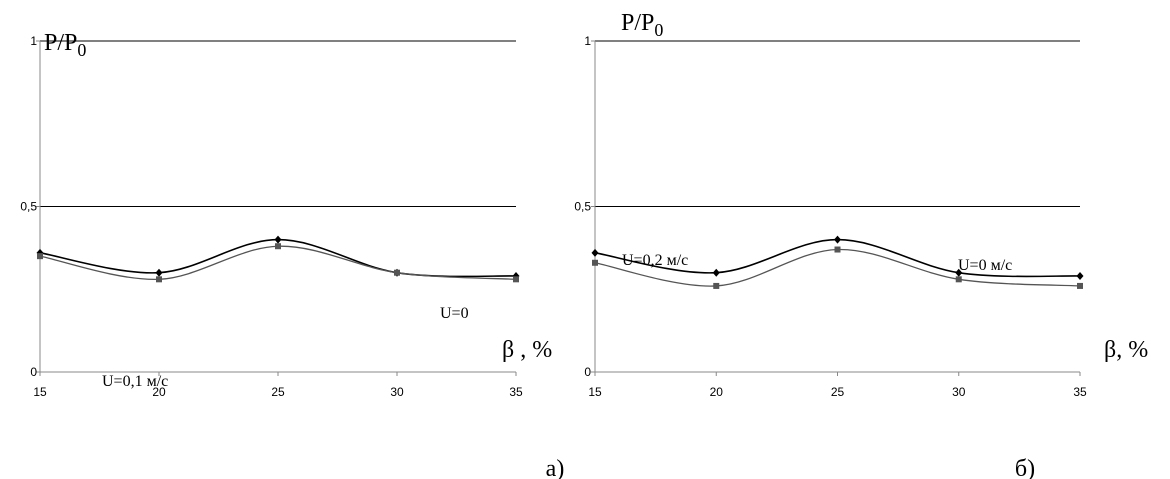  What do you see at coordinates (278, 262) in the screenshot?
I see `series-line` at bounding box center [278, 262].